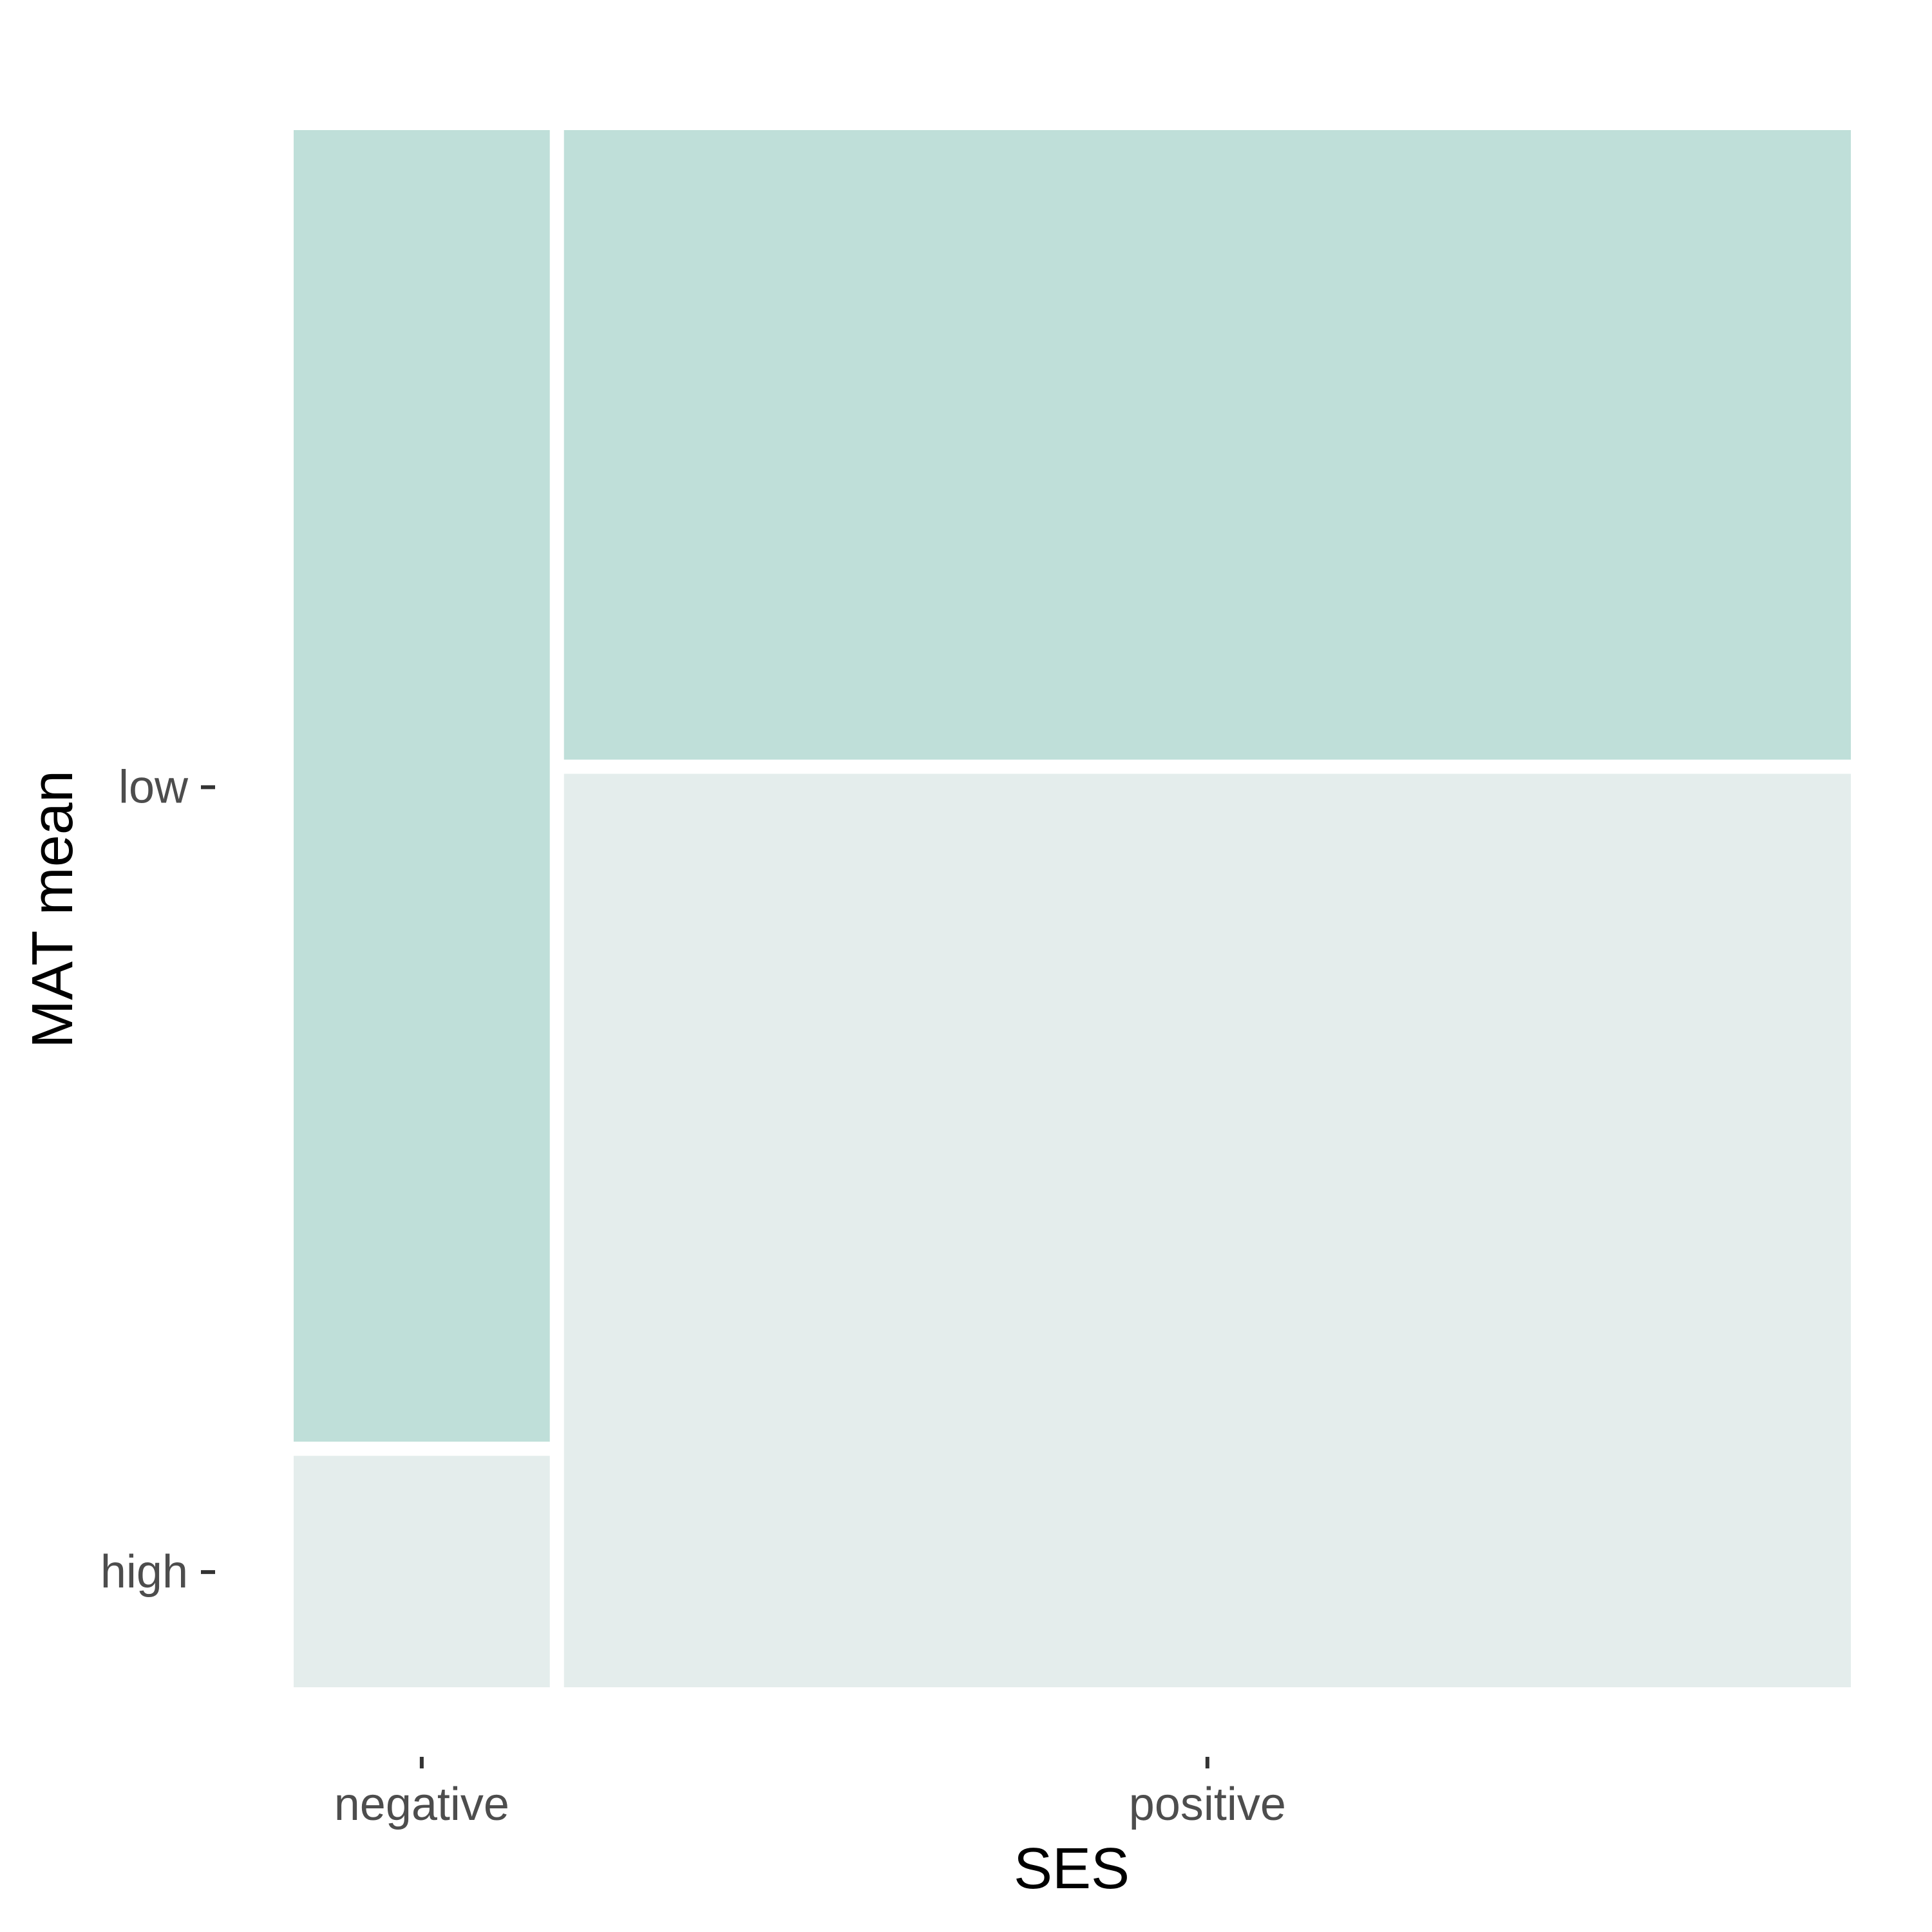 This screenshot has height=1932, width=1932. What do you see at coordinates (153, 787) in the screenshot?
I see `y-tick-label-low: low` at bounding box center [153, 787].